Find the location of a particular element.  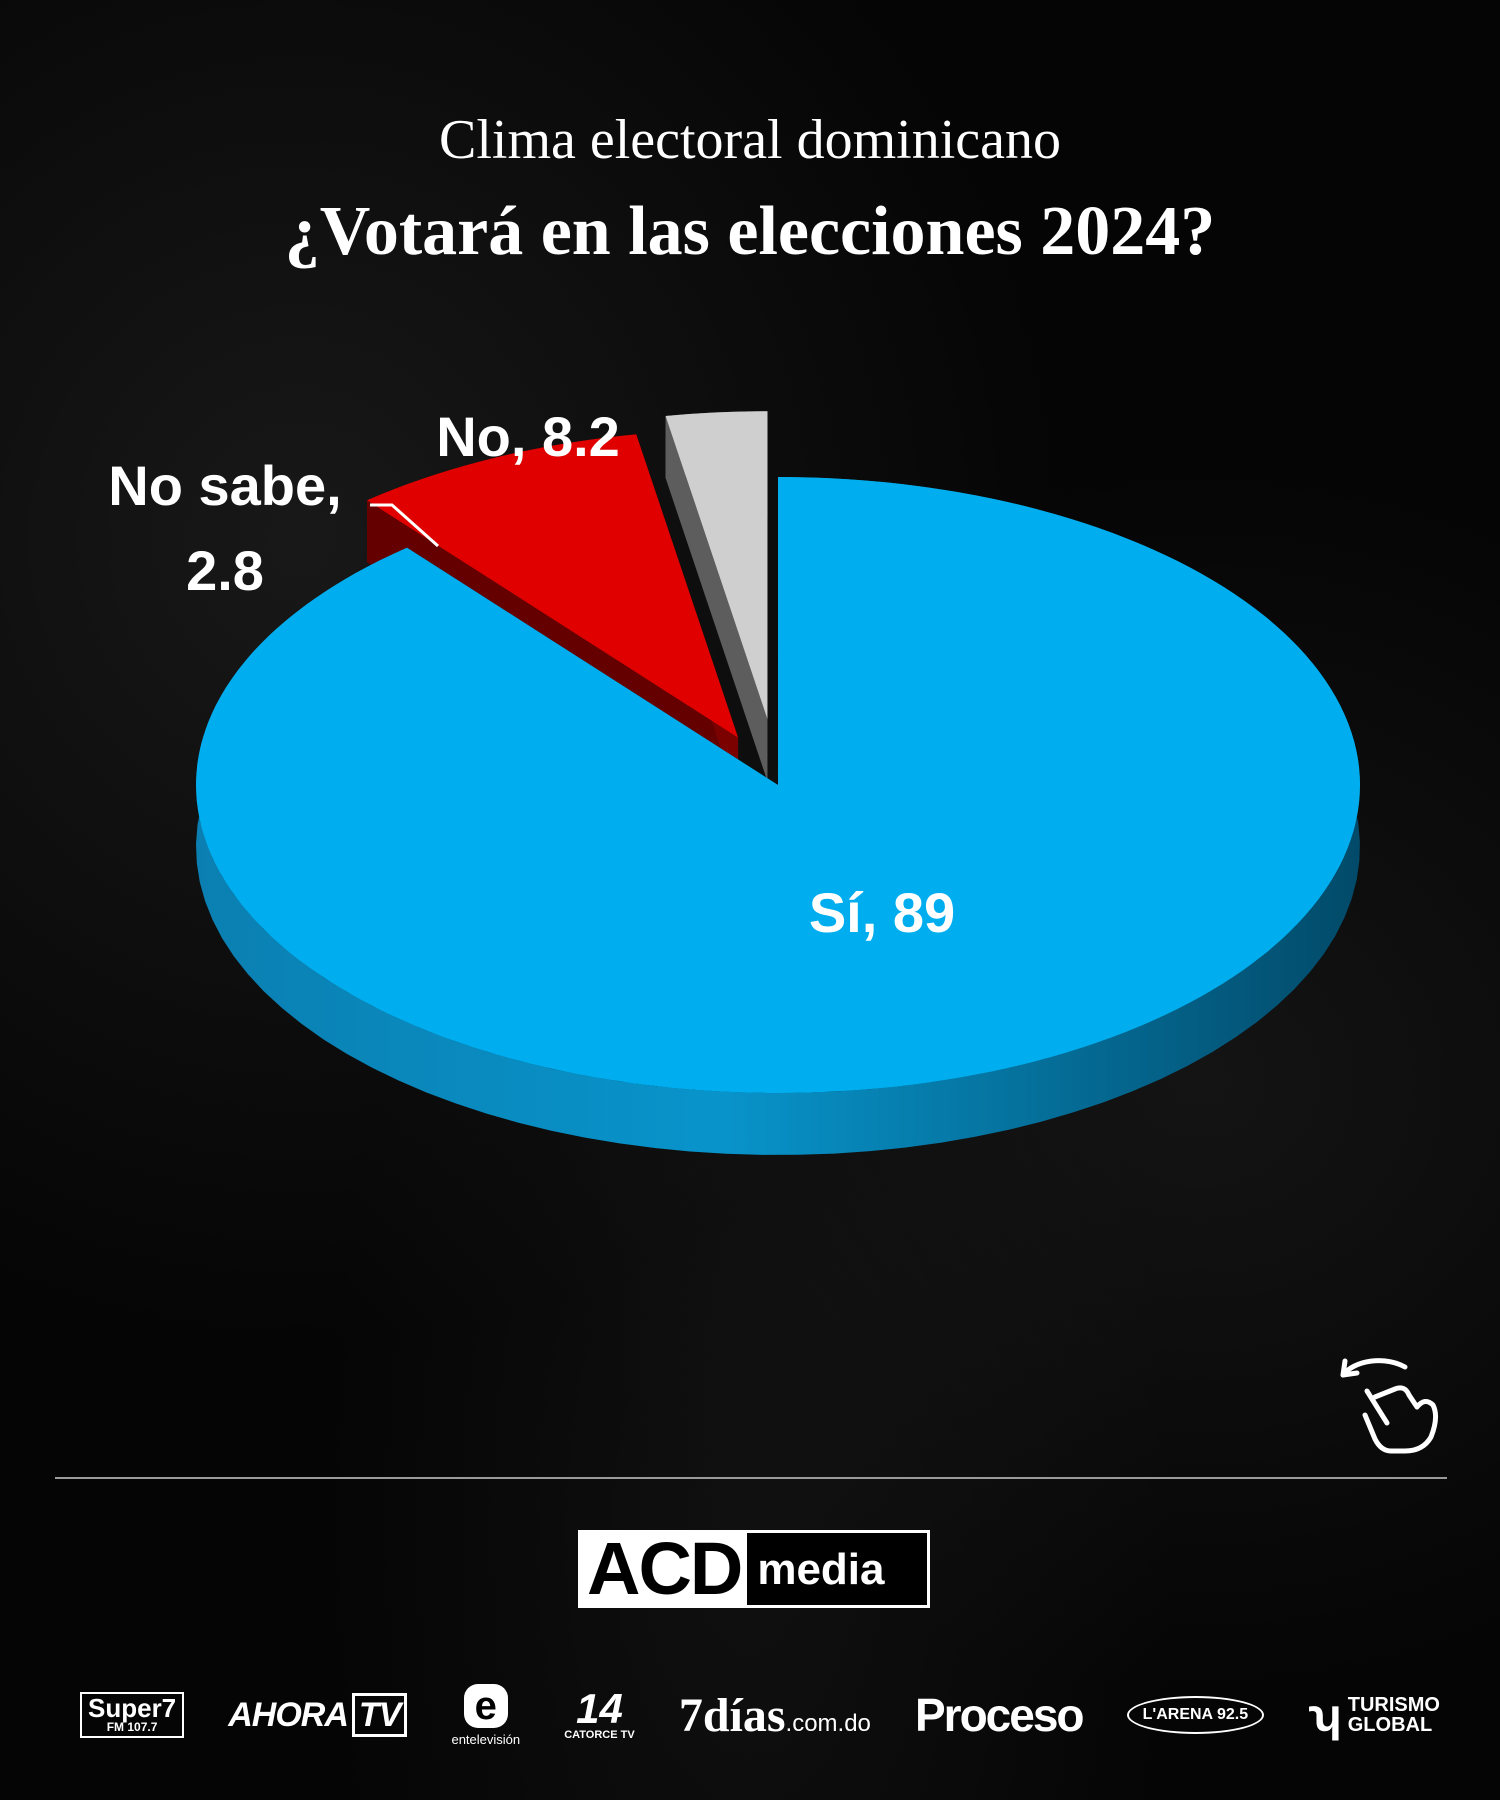

7dias-number: 7 is located at coordinates (690, 1715).